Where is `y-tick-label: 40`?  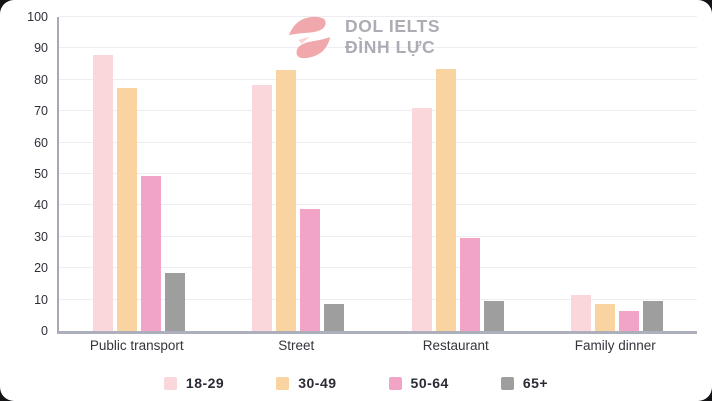 y-tick-label: 40 is located at coordinates (41, 205).